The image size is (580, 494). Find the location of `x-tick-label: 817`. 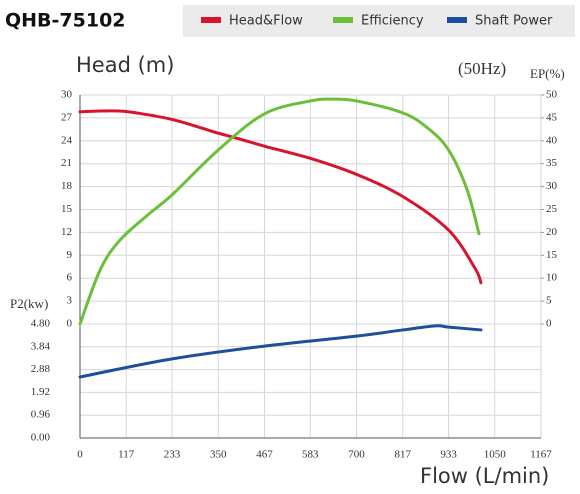

x-tick-label: 817 is located at coordinates (402, 455).